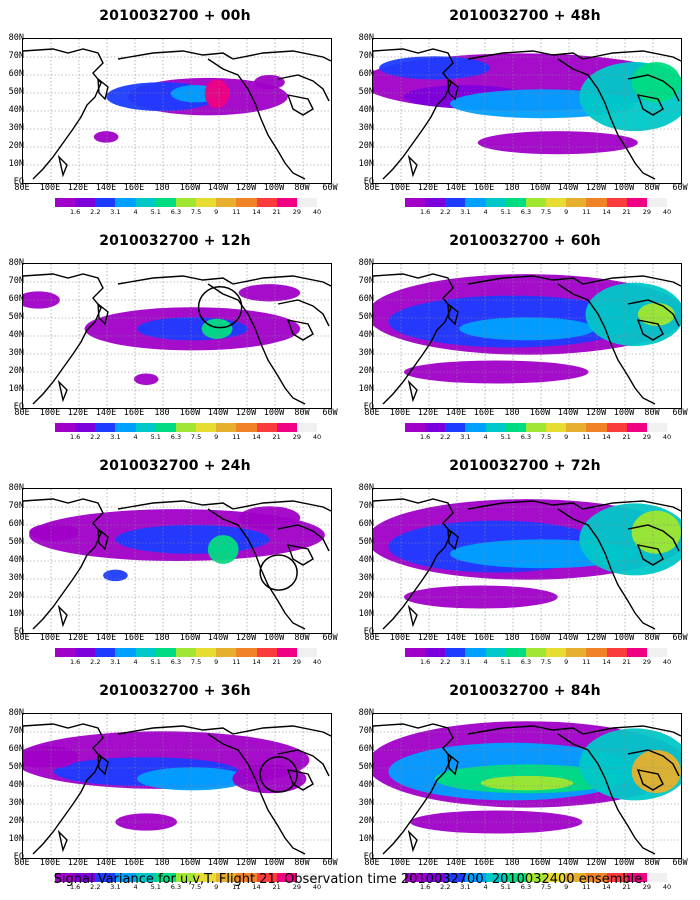 Image resolution: width=700 pixels, height=900 pixels. I want to click on panel-title: 2010032700 + 84h, so click(525, 691).